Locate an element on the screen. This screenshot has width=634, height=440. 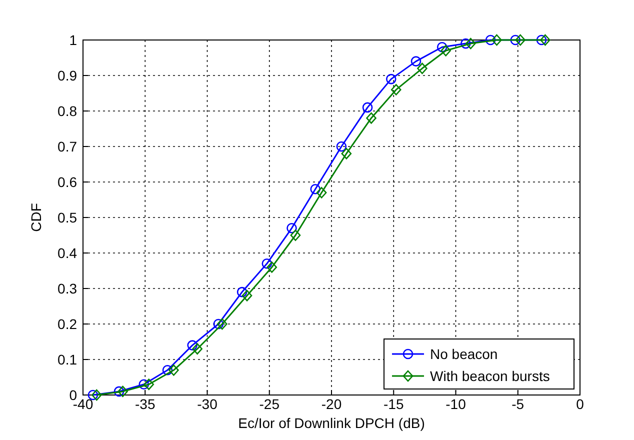
y-tick-label: 0.5 is located at coordinates (68, 218).